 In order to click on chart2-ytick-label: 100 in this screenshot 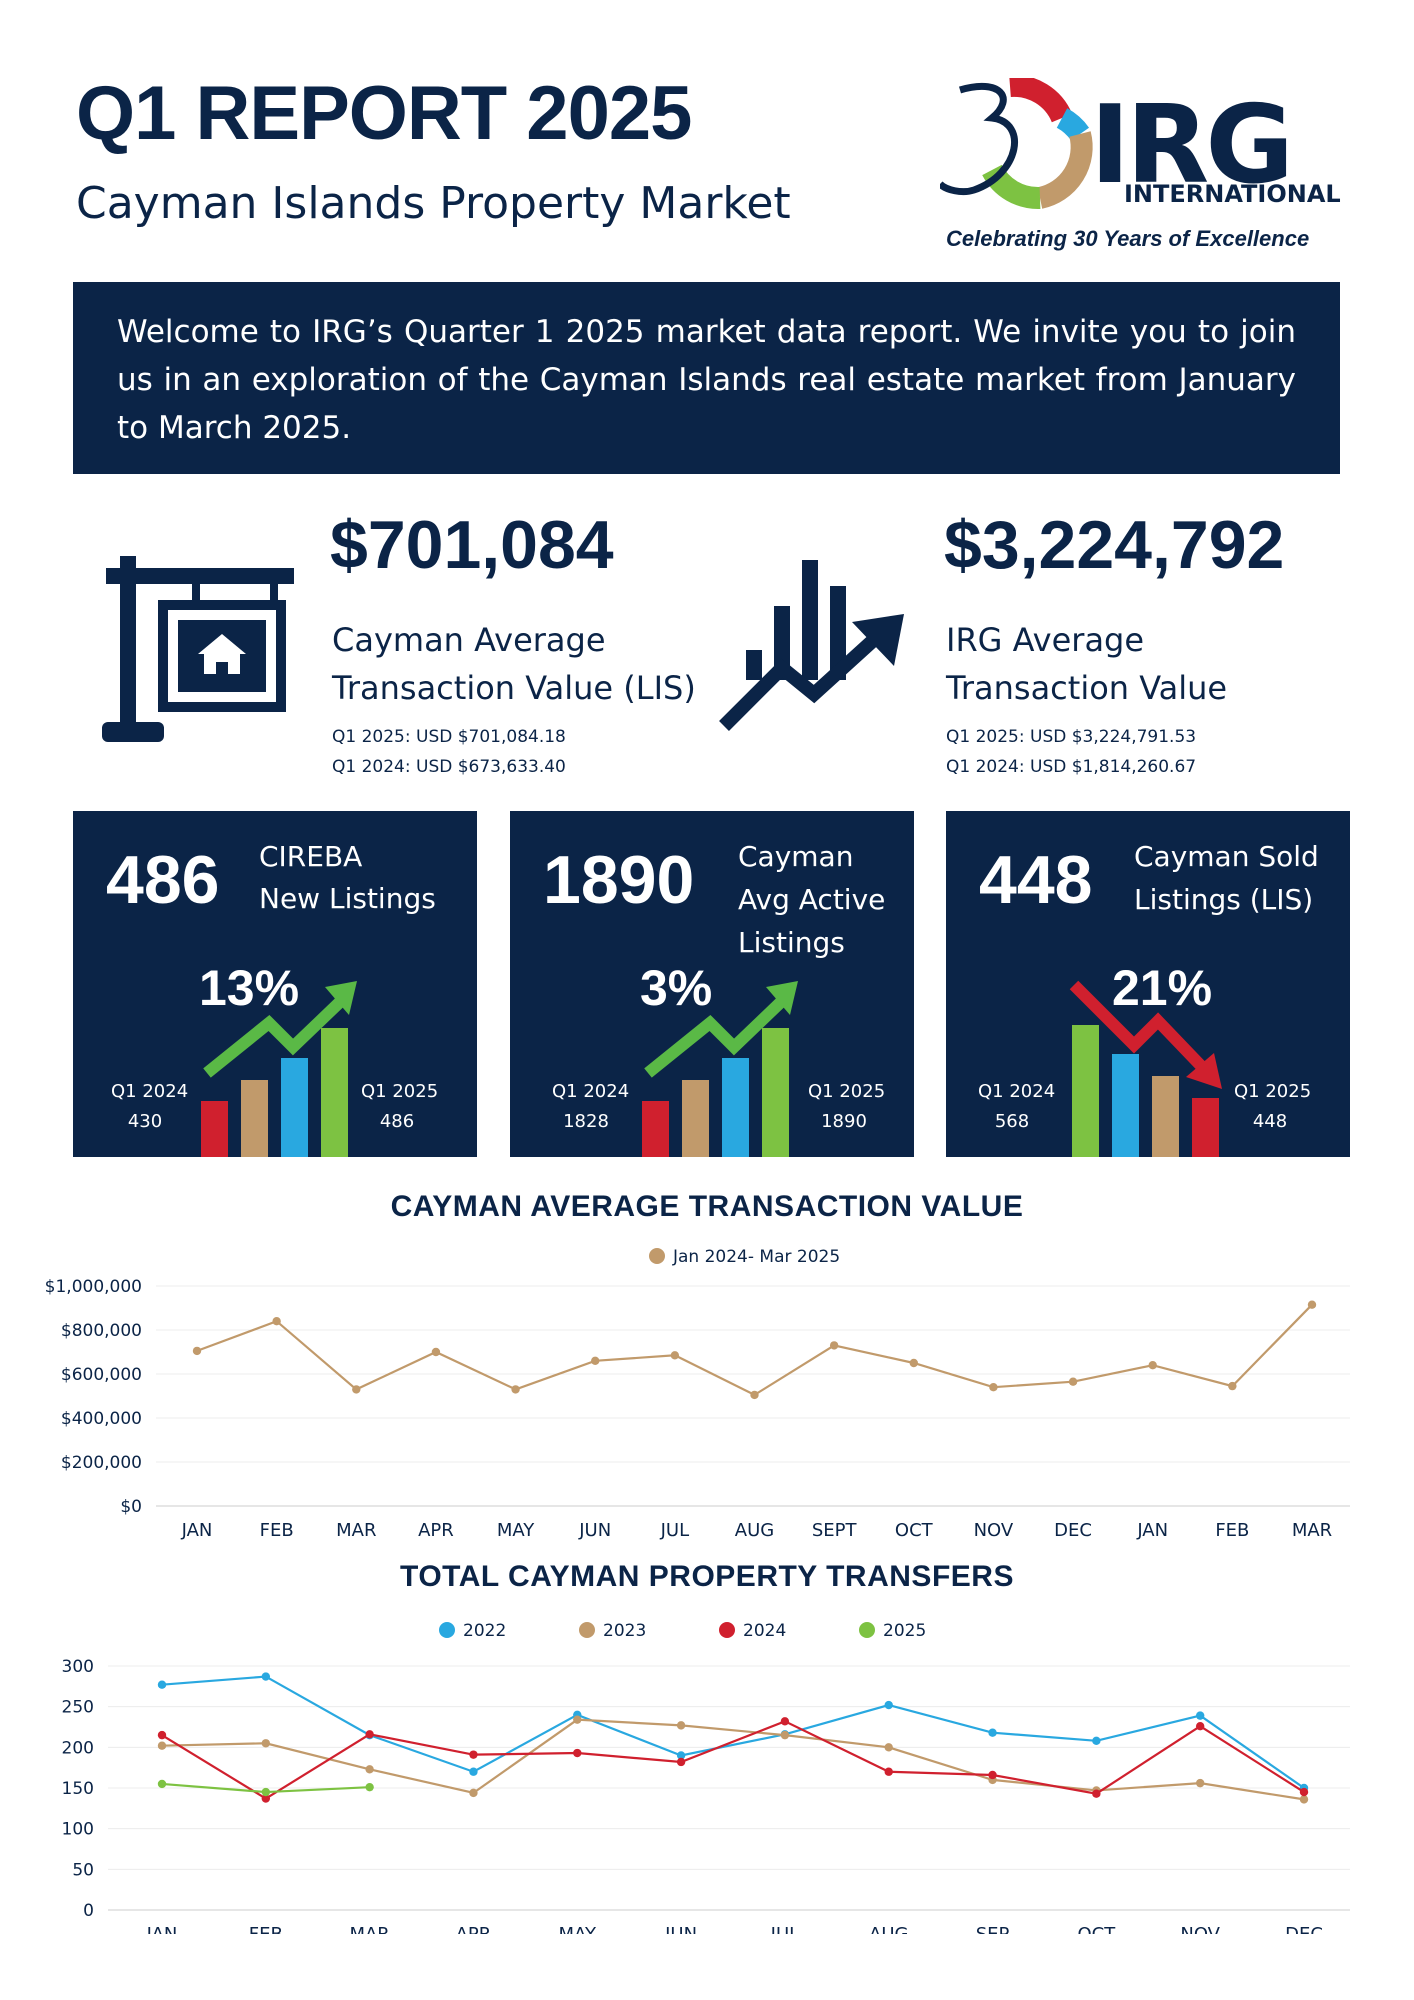, I will do `click(78, 1830)`.